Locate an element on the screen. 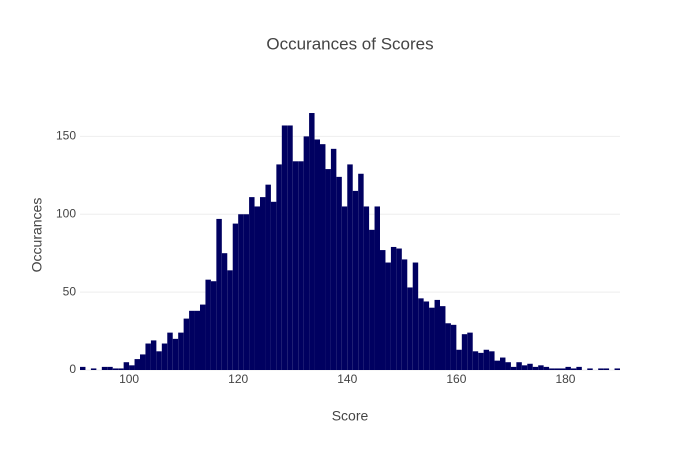 Image resolution: width=700 pixels, height=450 pixels. y-tick-label: 150 is located at coordinates (66, 136).